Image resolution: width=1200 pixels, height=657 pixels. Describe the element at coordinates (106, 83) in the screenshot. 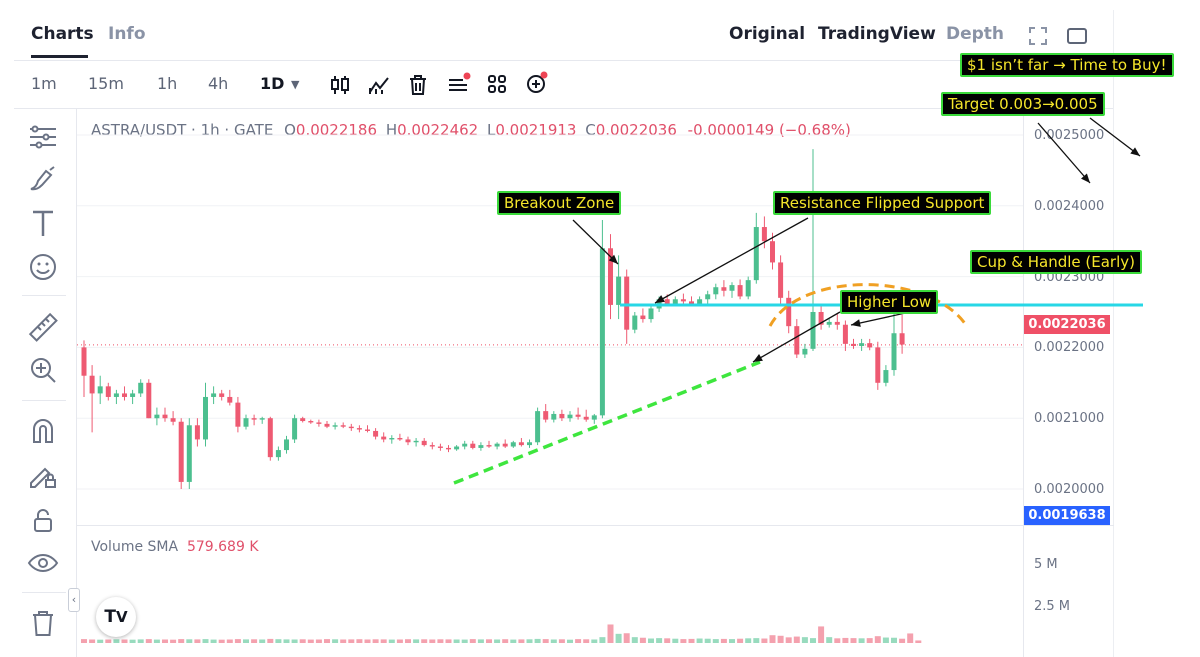

I see `interval-15m: 15m` at that location.